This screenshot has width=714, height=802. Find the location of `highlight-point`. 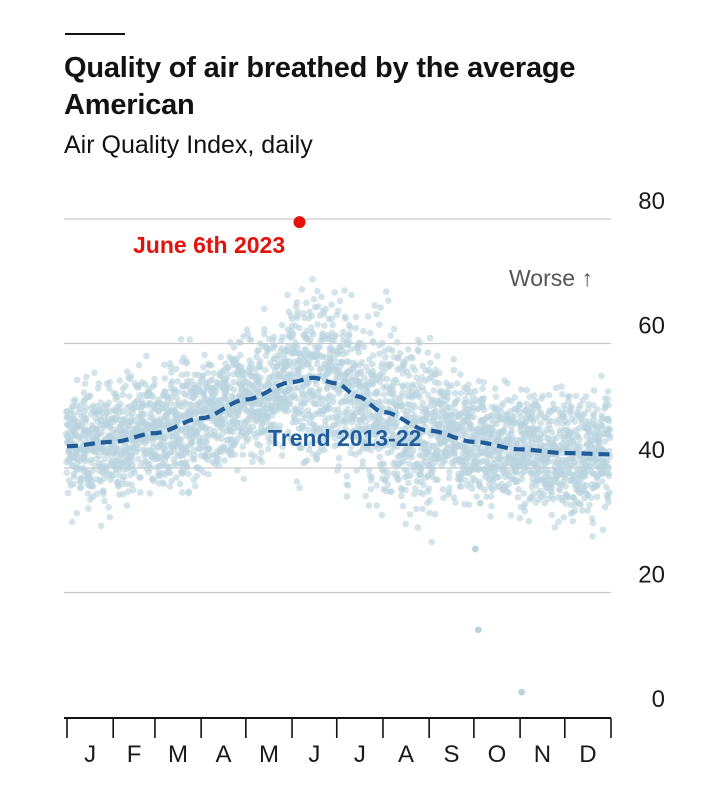

highlight-point is located at coordinates (299, 222).